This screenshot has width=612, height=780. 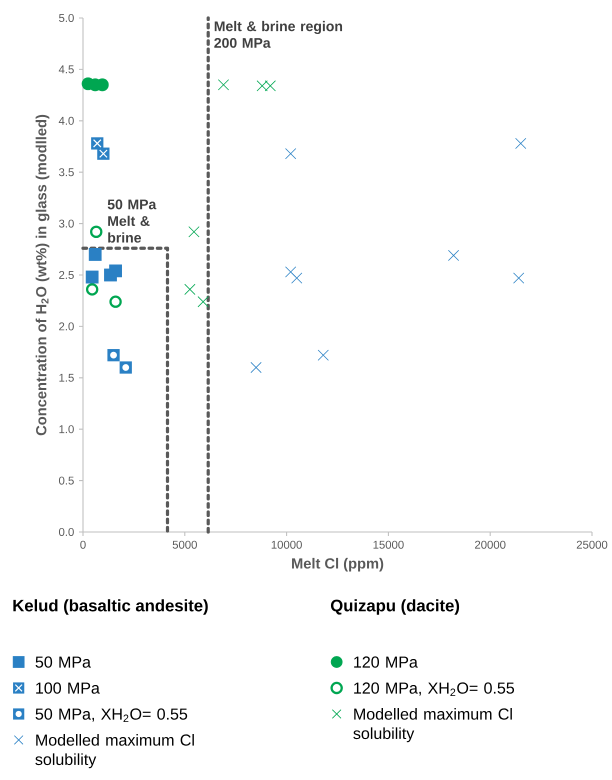 I want to click on text: Quizapu (dacite), so click(x=394, y=607).